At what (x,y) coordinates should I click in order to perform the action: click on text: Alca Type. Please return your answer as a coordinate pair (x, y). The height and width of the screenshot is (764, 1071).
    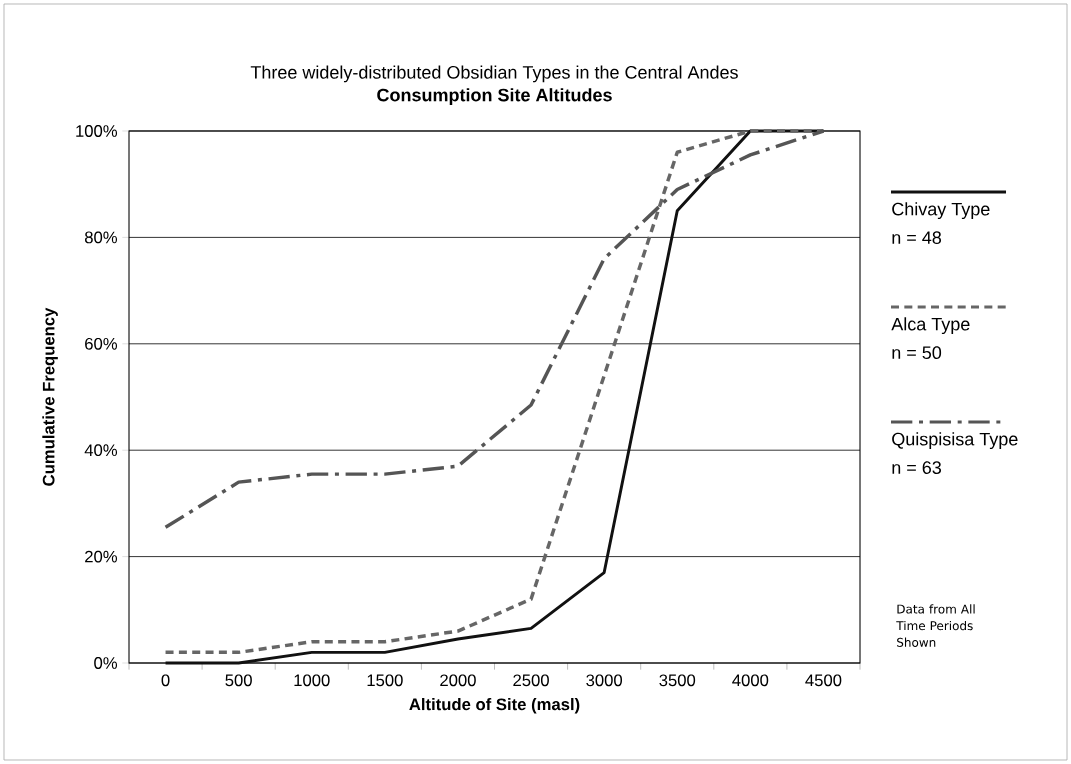
    Looking at the image, I should click on (930, 326).